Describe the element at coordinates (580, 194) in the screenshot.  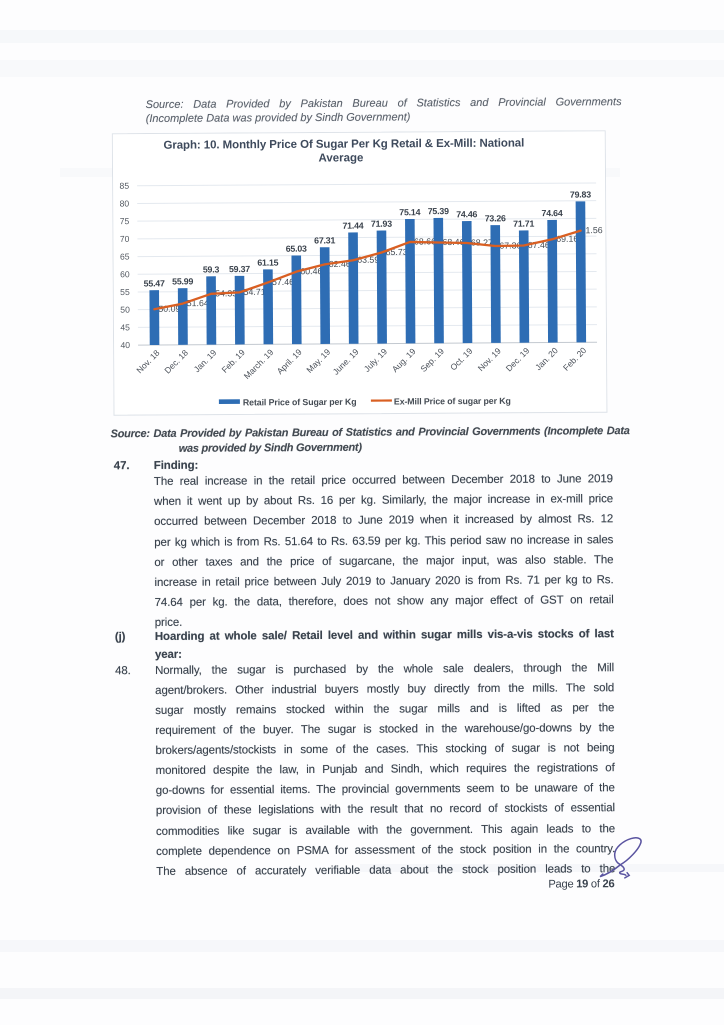
I see `svg-text: 79.83` at that location.